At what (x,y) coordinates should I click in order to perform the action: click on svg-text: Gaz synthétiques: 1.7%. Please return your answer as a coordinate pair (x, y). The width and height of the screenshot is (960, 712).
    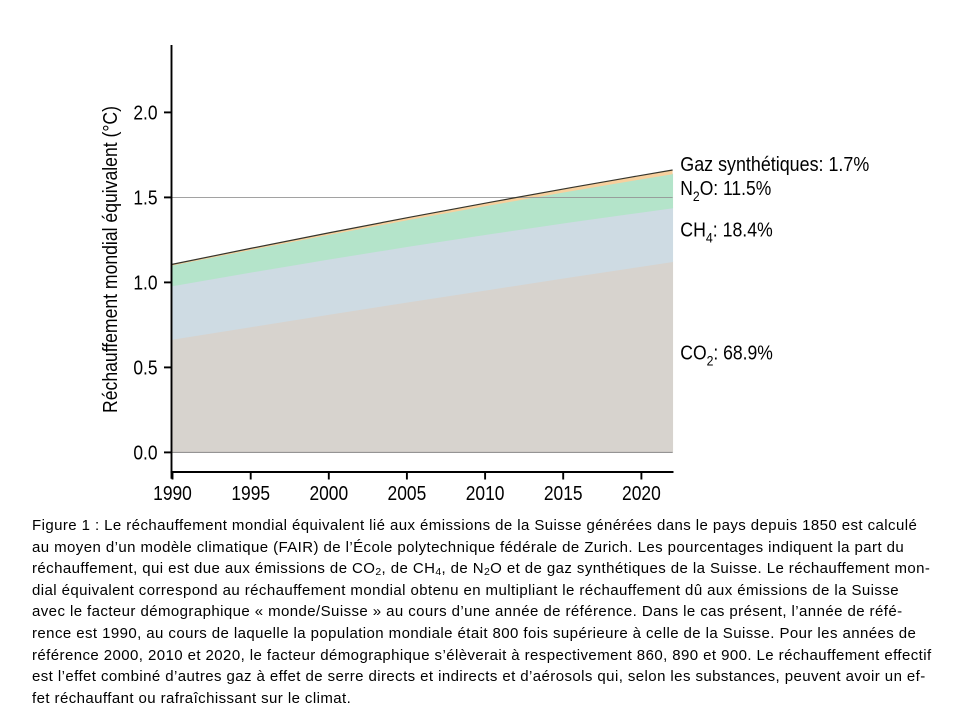
    Looking at the image, I should click on (774, 165).